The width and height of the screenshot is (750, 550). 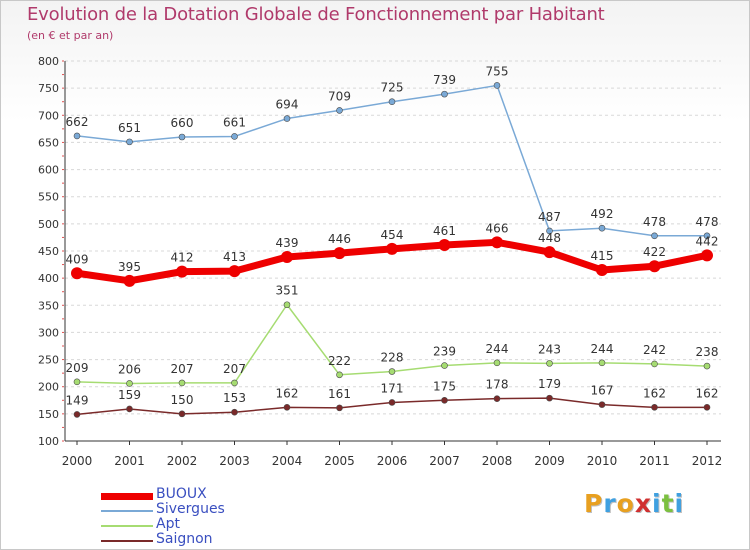 I want to click on x-tick-label: 2006, so click(x=392, y=461).